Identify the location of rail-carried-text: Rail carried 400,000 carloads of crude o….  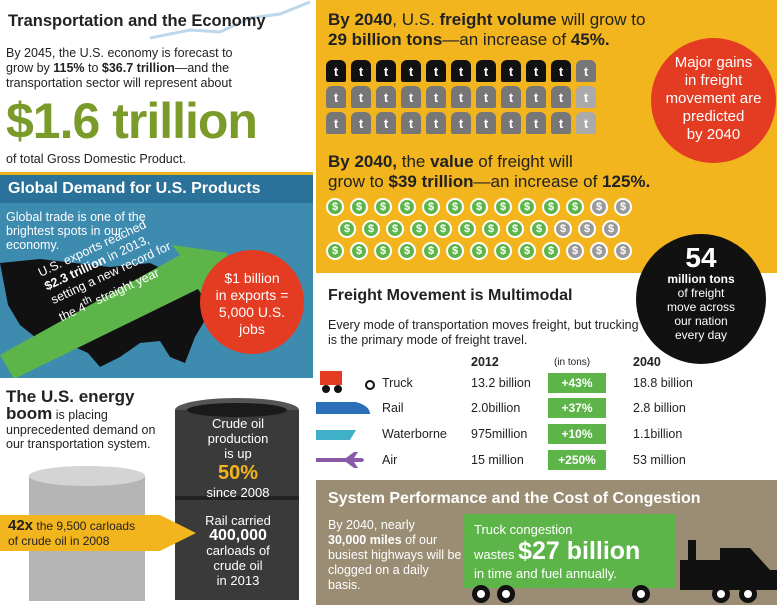
(238, 550).